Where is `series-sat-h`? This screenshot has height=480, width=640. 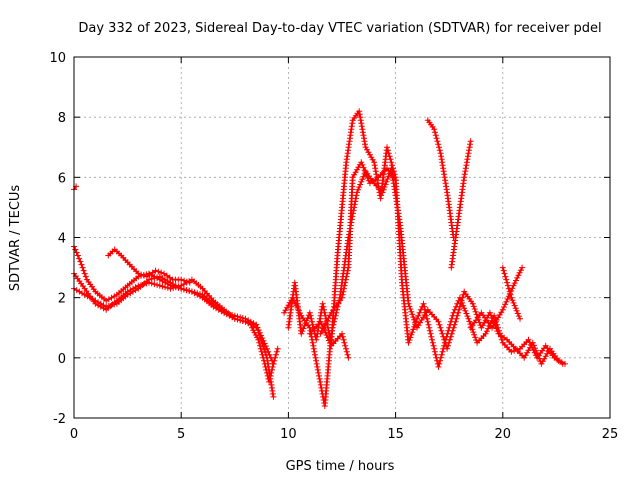 series-sat-h is located at coordinates (358, 248).